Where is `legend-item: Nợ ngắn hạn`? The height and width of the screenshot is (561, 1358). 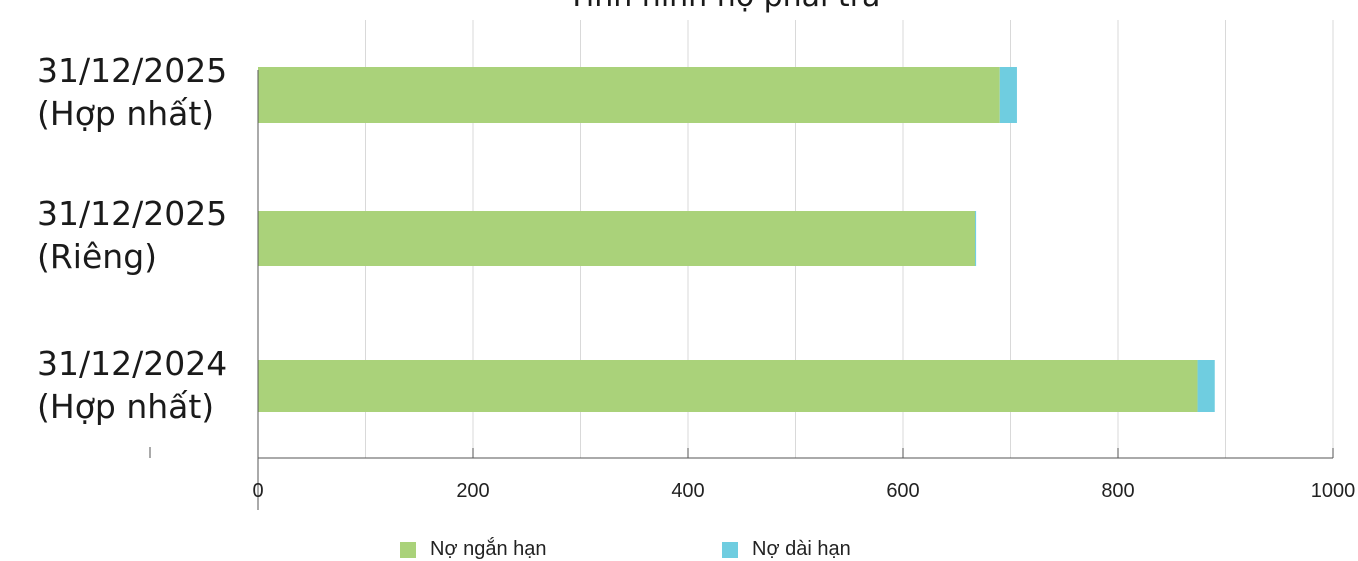 legend-item: Nợ ngắn hạn is located at coordinates (473, 549).